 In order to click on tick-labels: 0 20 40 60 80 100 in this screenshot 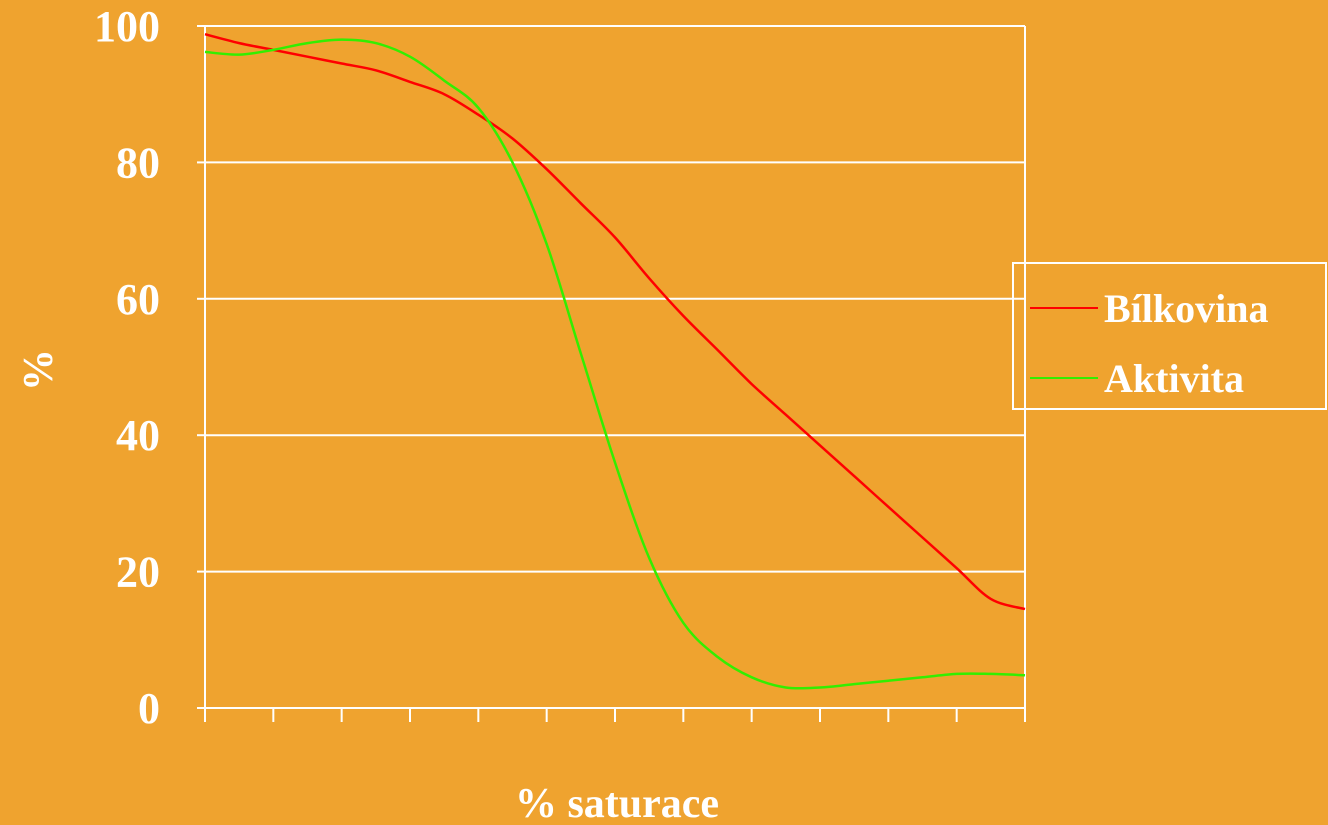, I will do `click(127, 367)`.